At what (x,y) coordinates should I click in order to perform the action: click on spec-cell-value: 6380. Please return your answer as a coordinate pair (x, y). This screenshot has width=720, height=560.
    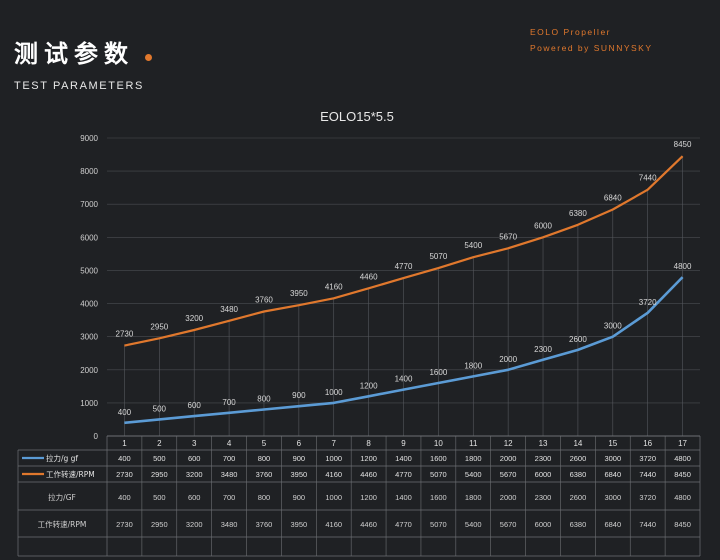
    Looking at the image, I should click on (578, 524).